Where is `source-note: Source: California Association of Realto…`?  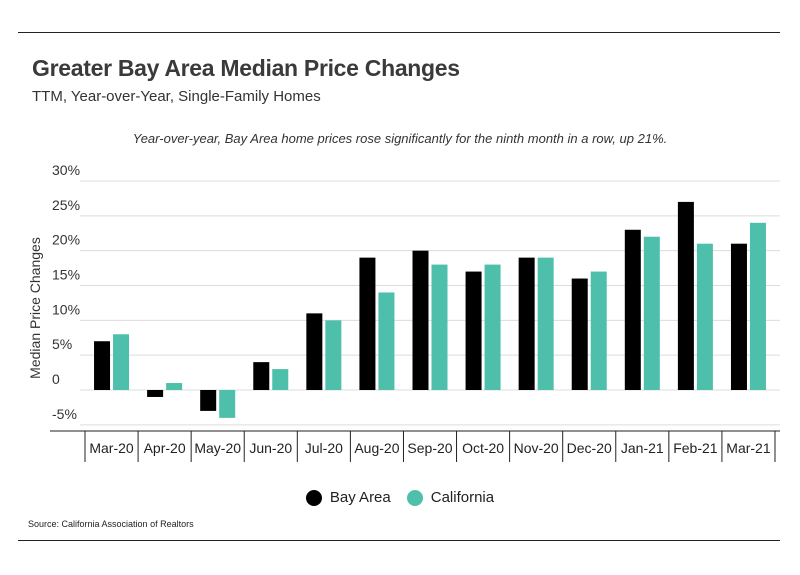
source-note: Source: California Association of Realto… is located at coordinates (111, 524).